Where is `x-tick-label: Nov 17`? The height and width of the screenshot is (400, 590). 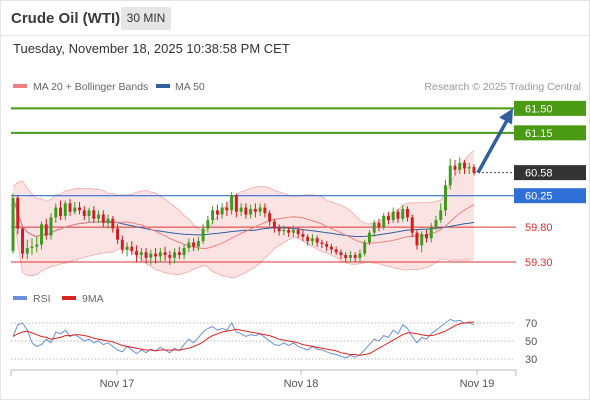 x-tick-label: Nov 17 is located at coordinates (117, 384).